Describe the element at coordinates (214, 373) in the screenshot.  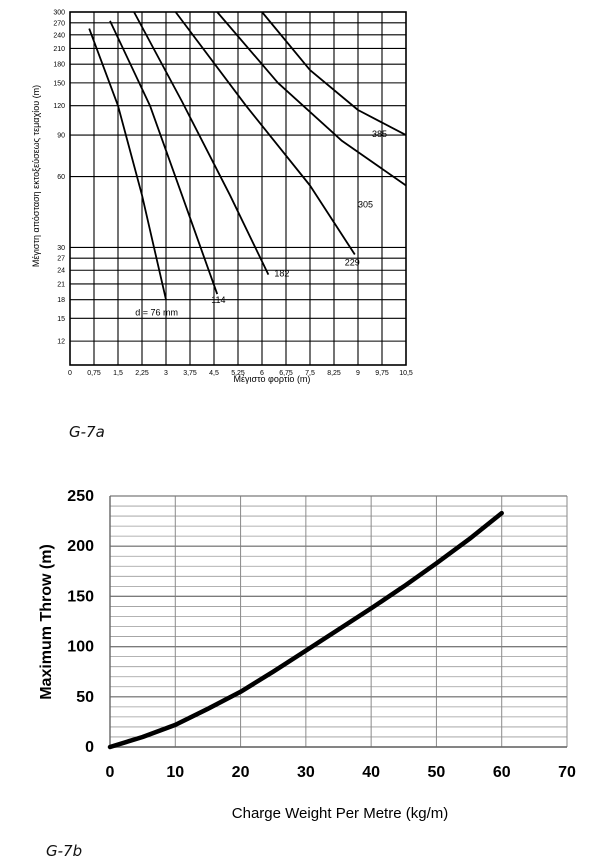
I see `x-tick-label: 4,5` at that location.